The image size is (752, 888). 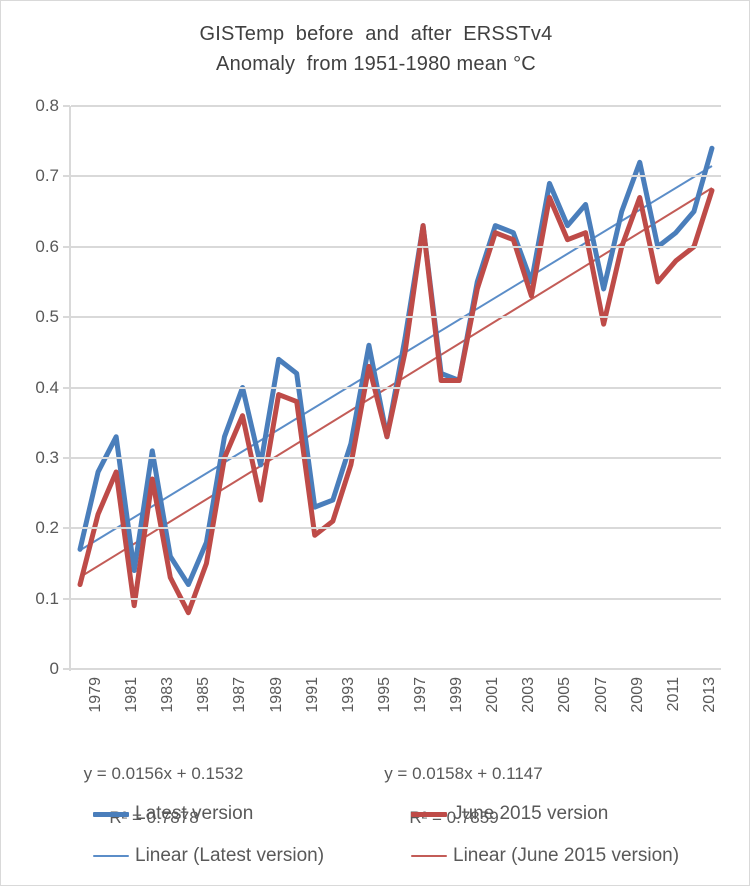 What do you see at coordinates (565, 695) in the screenshot?
I see `x-axis-tick-label: 2005` at bounding box center [565, 695].